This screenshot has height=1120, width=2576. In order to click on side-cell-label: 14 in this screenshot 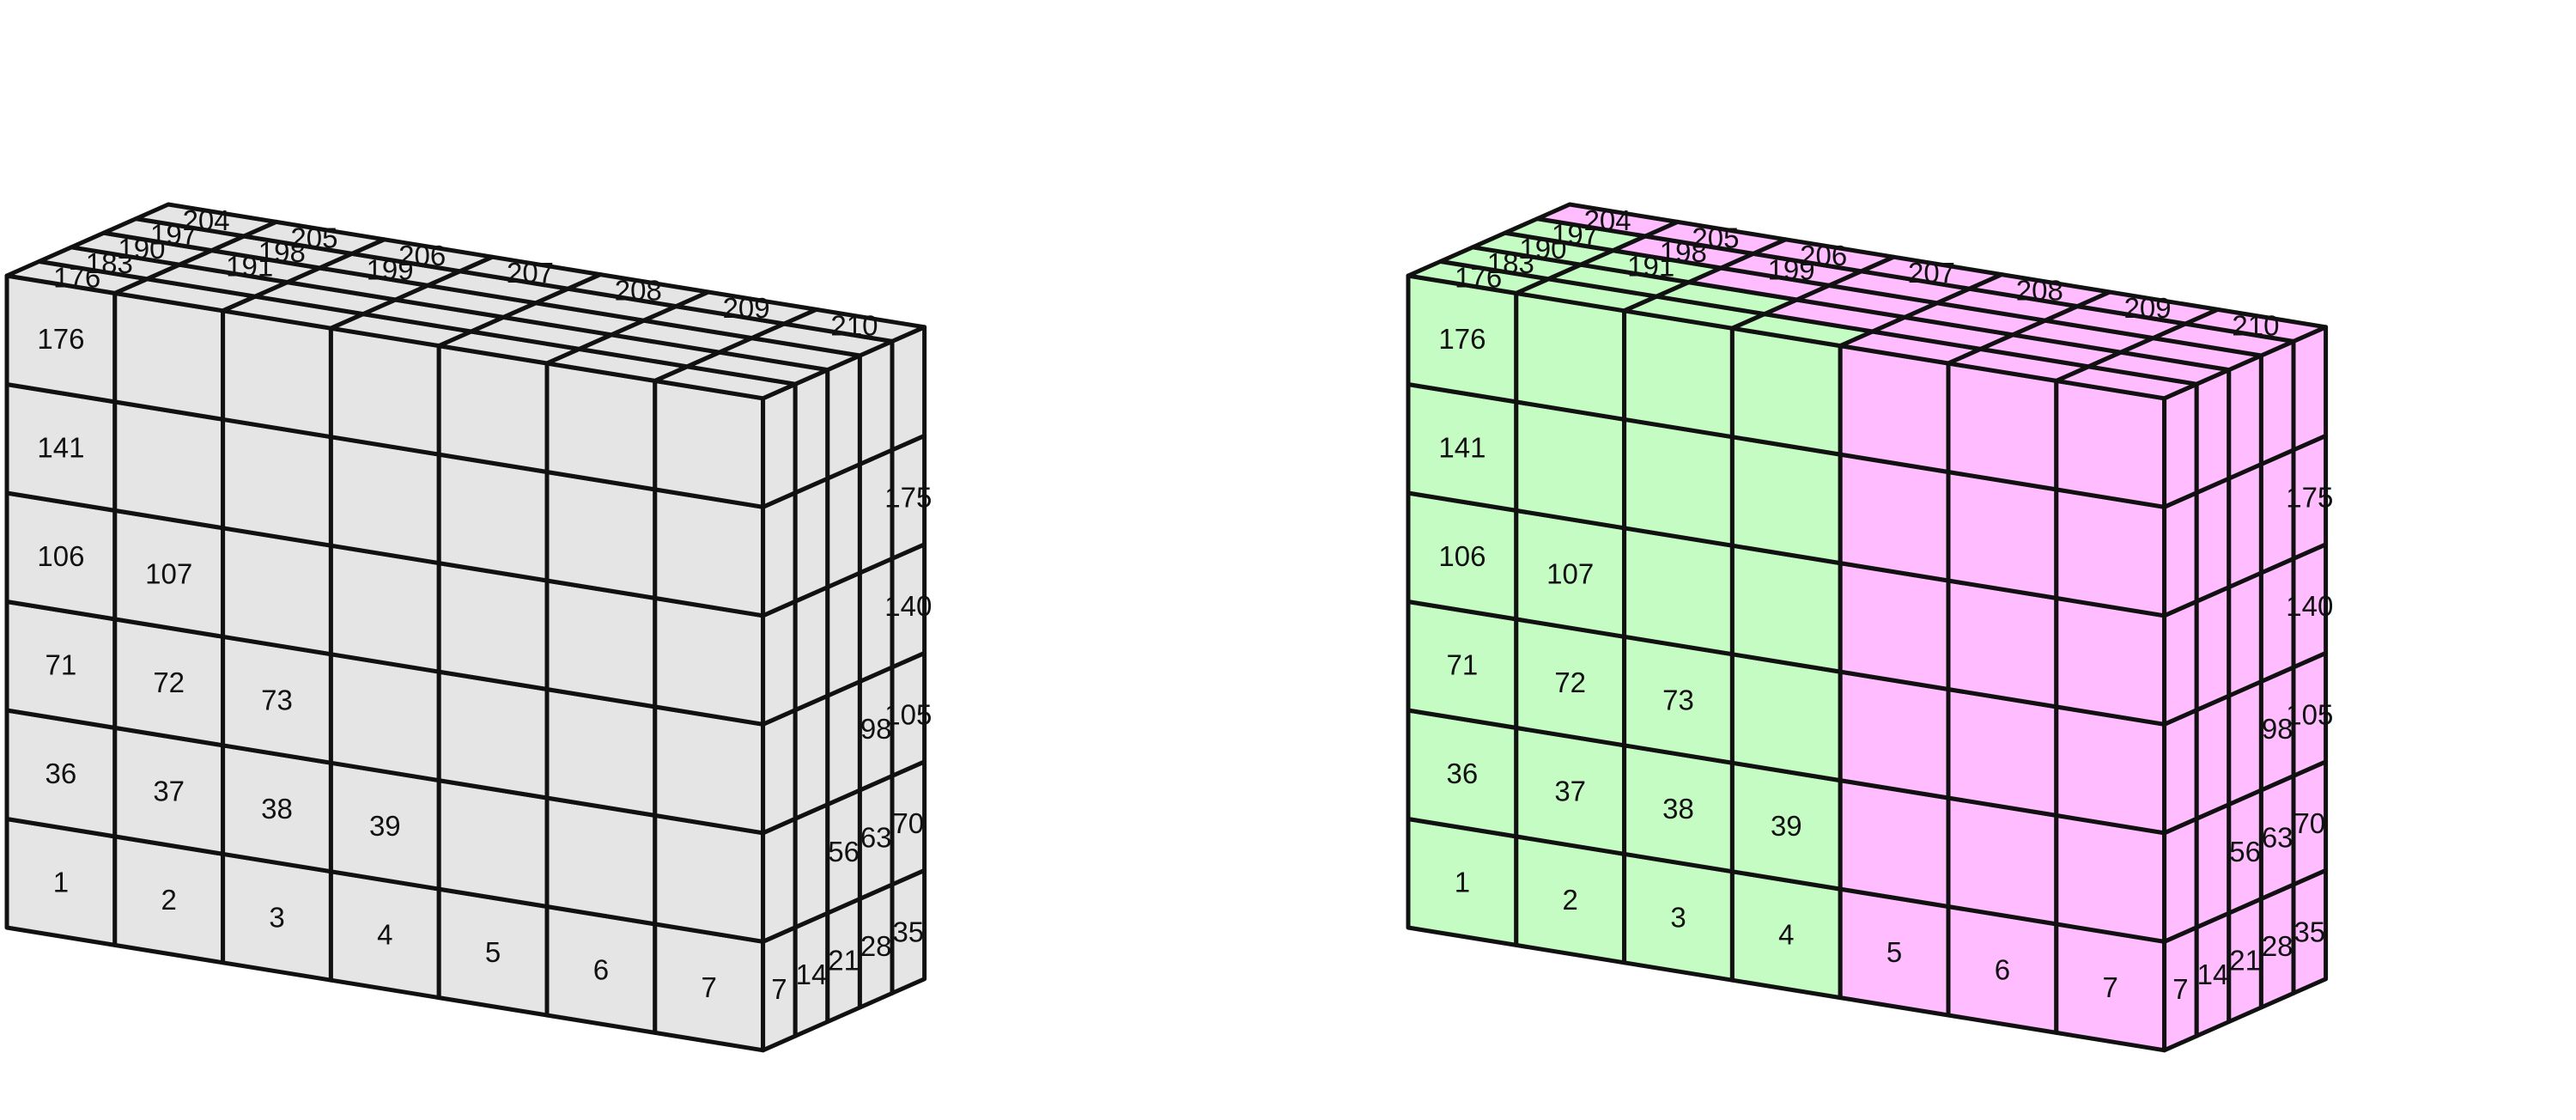, I will do `click(2213, 975)`.